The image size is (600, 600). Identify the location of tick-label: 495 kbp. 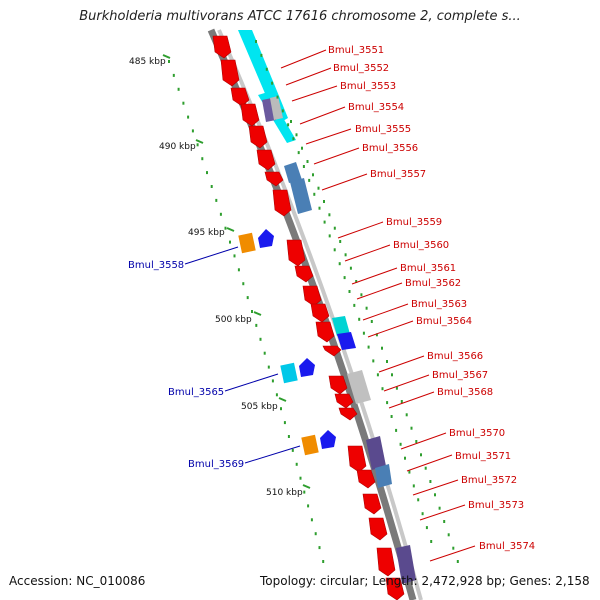
(206, 233).